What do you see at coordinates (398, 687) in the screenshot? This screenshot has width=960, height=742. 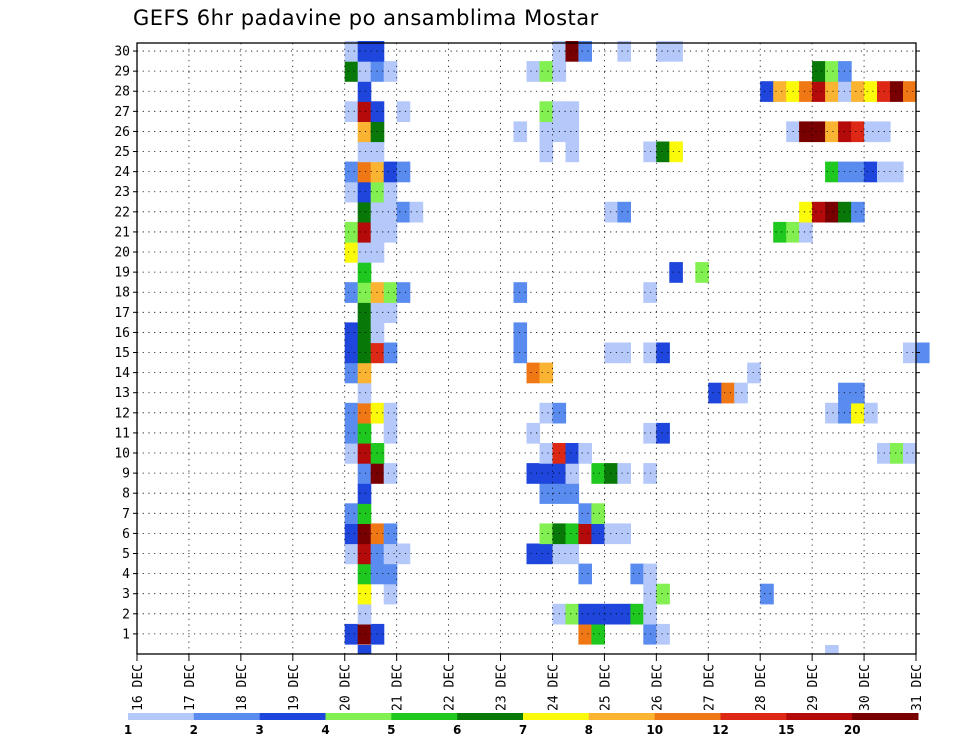 I see `x-tick-label: 21 DEC` at bounding box center [398, 687].